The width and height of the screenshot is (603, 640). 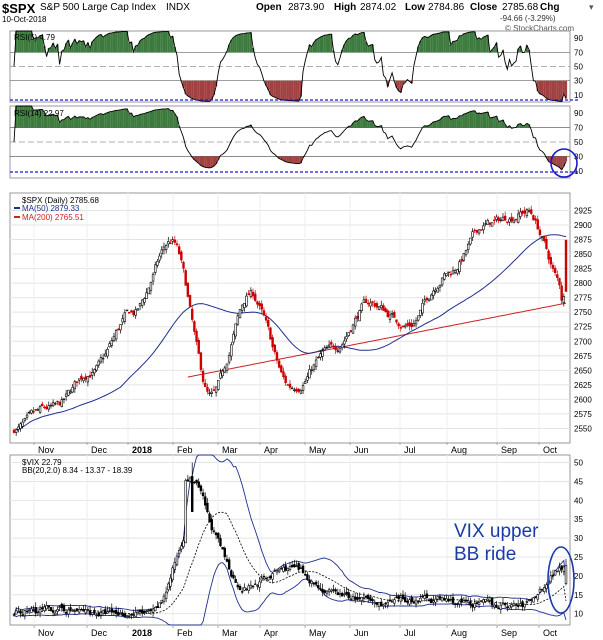 I want to click on rsi14-panel: 10 30 50 70 90 RSI(14) 22.97, so click(x=296, y=142).